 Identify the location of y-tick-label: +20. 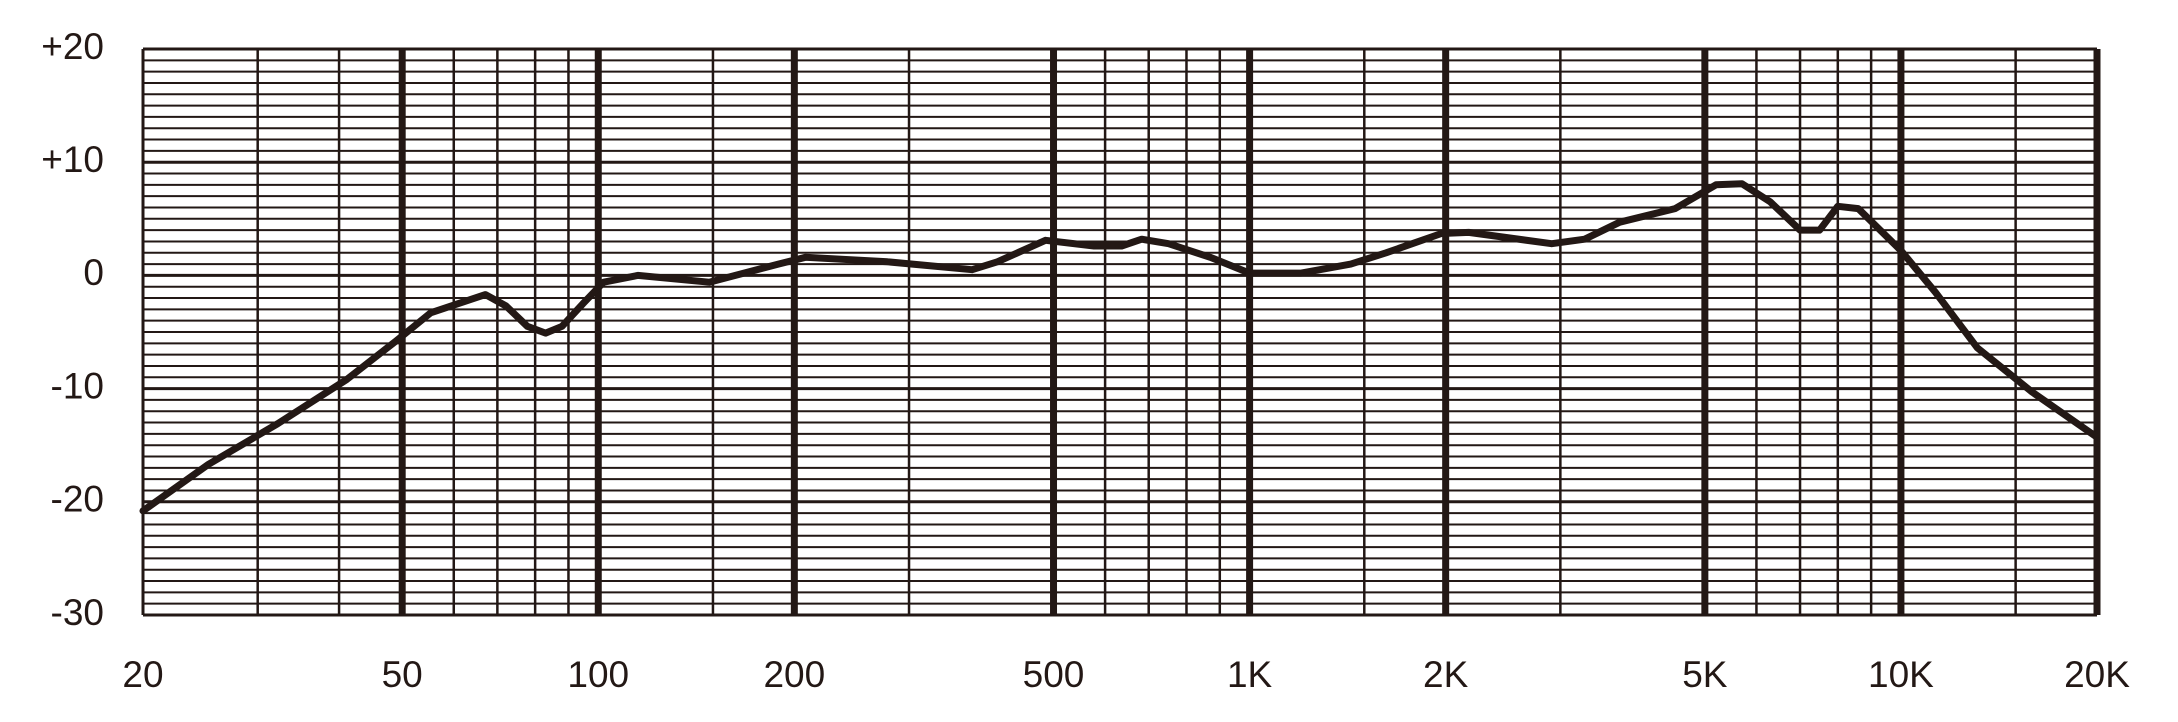
(72, 46).